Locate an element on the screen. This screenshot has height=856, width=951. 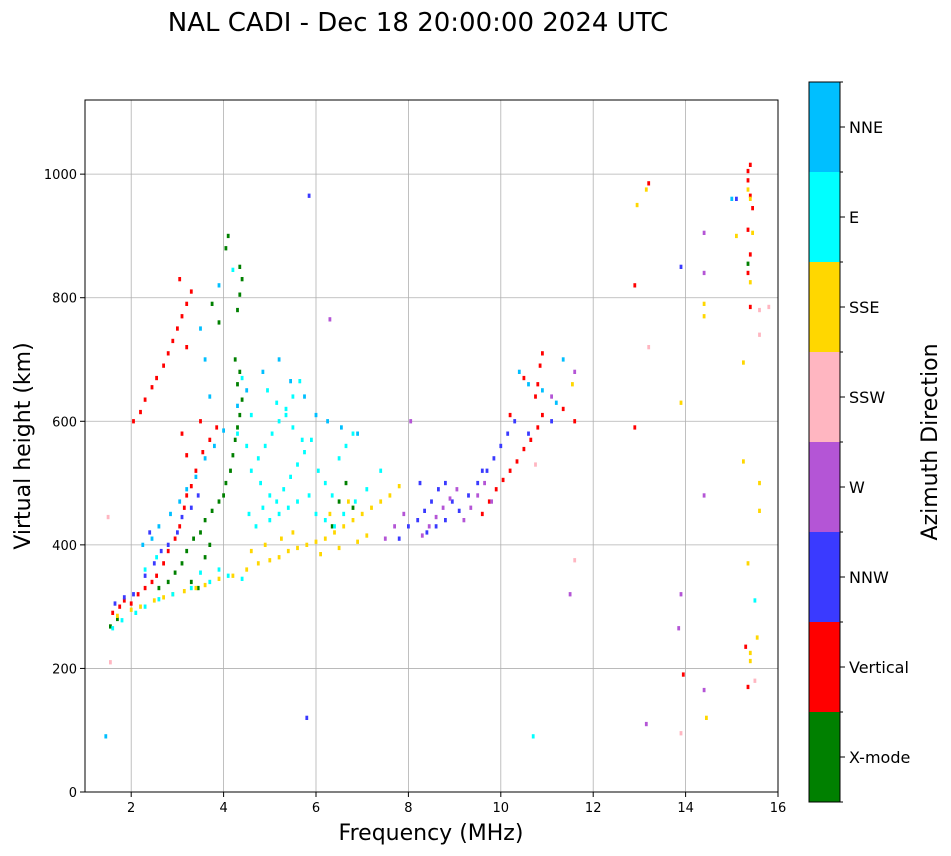
x-tick-label: 8 is located at coordinates (408, 808).